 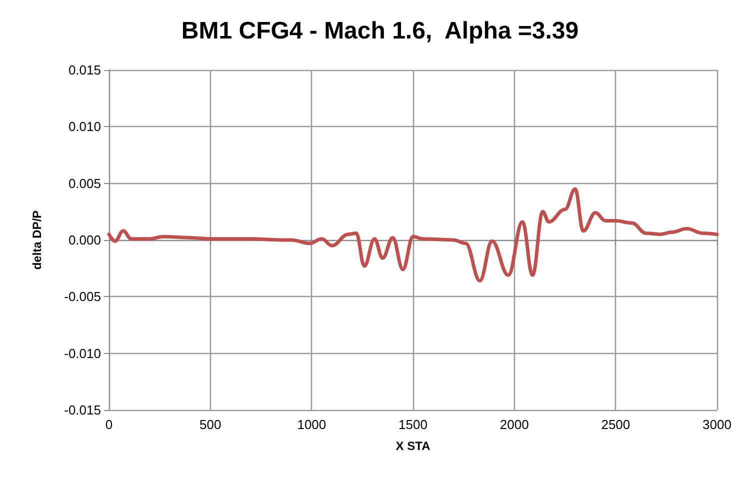 I want to click on y-axis-title: delta DP/P, so click(x=37, y=240).